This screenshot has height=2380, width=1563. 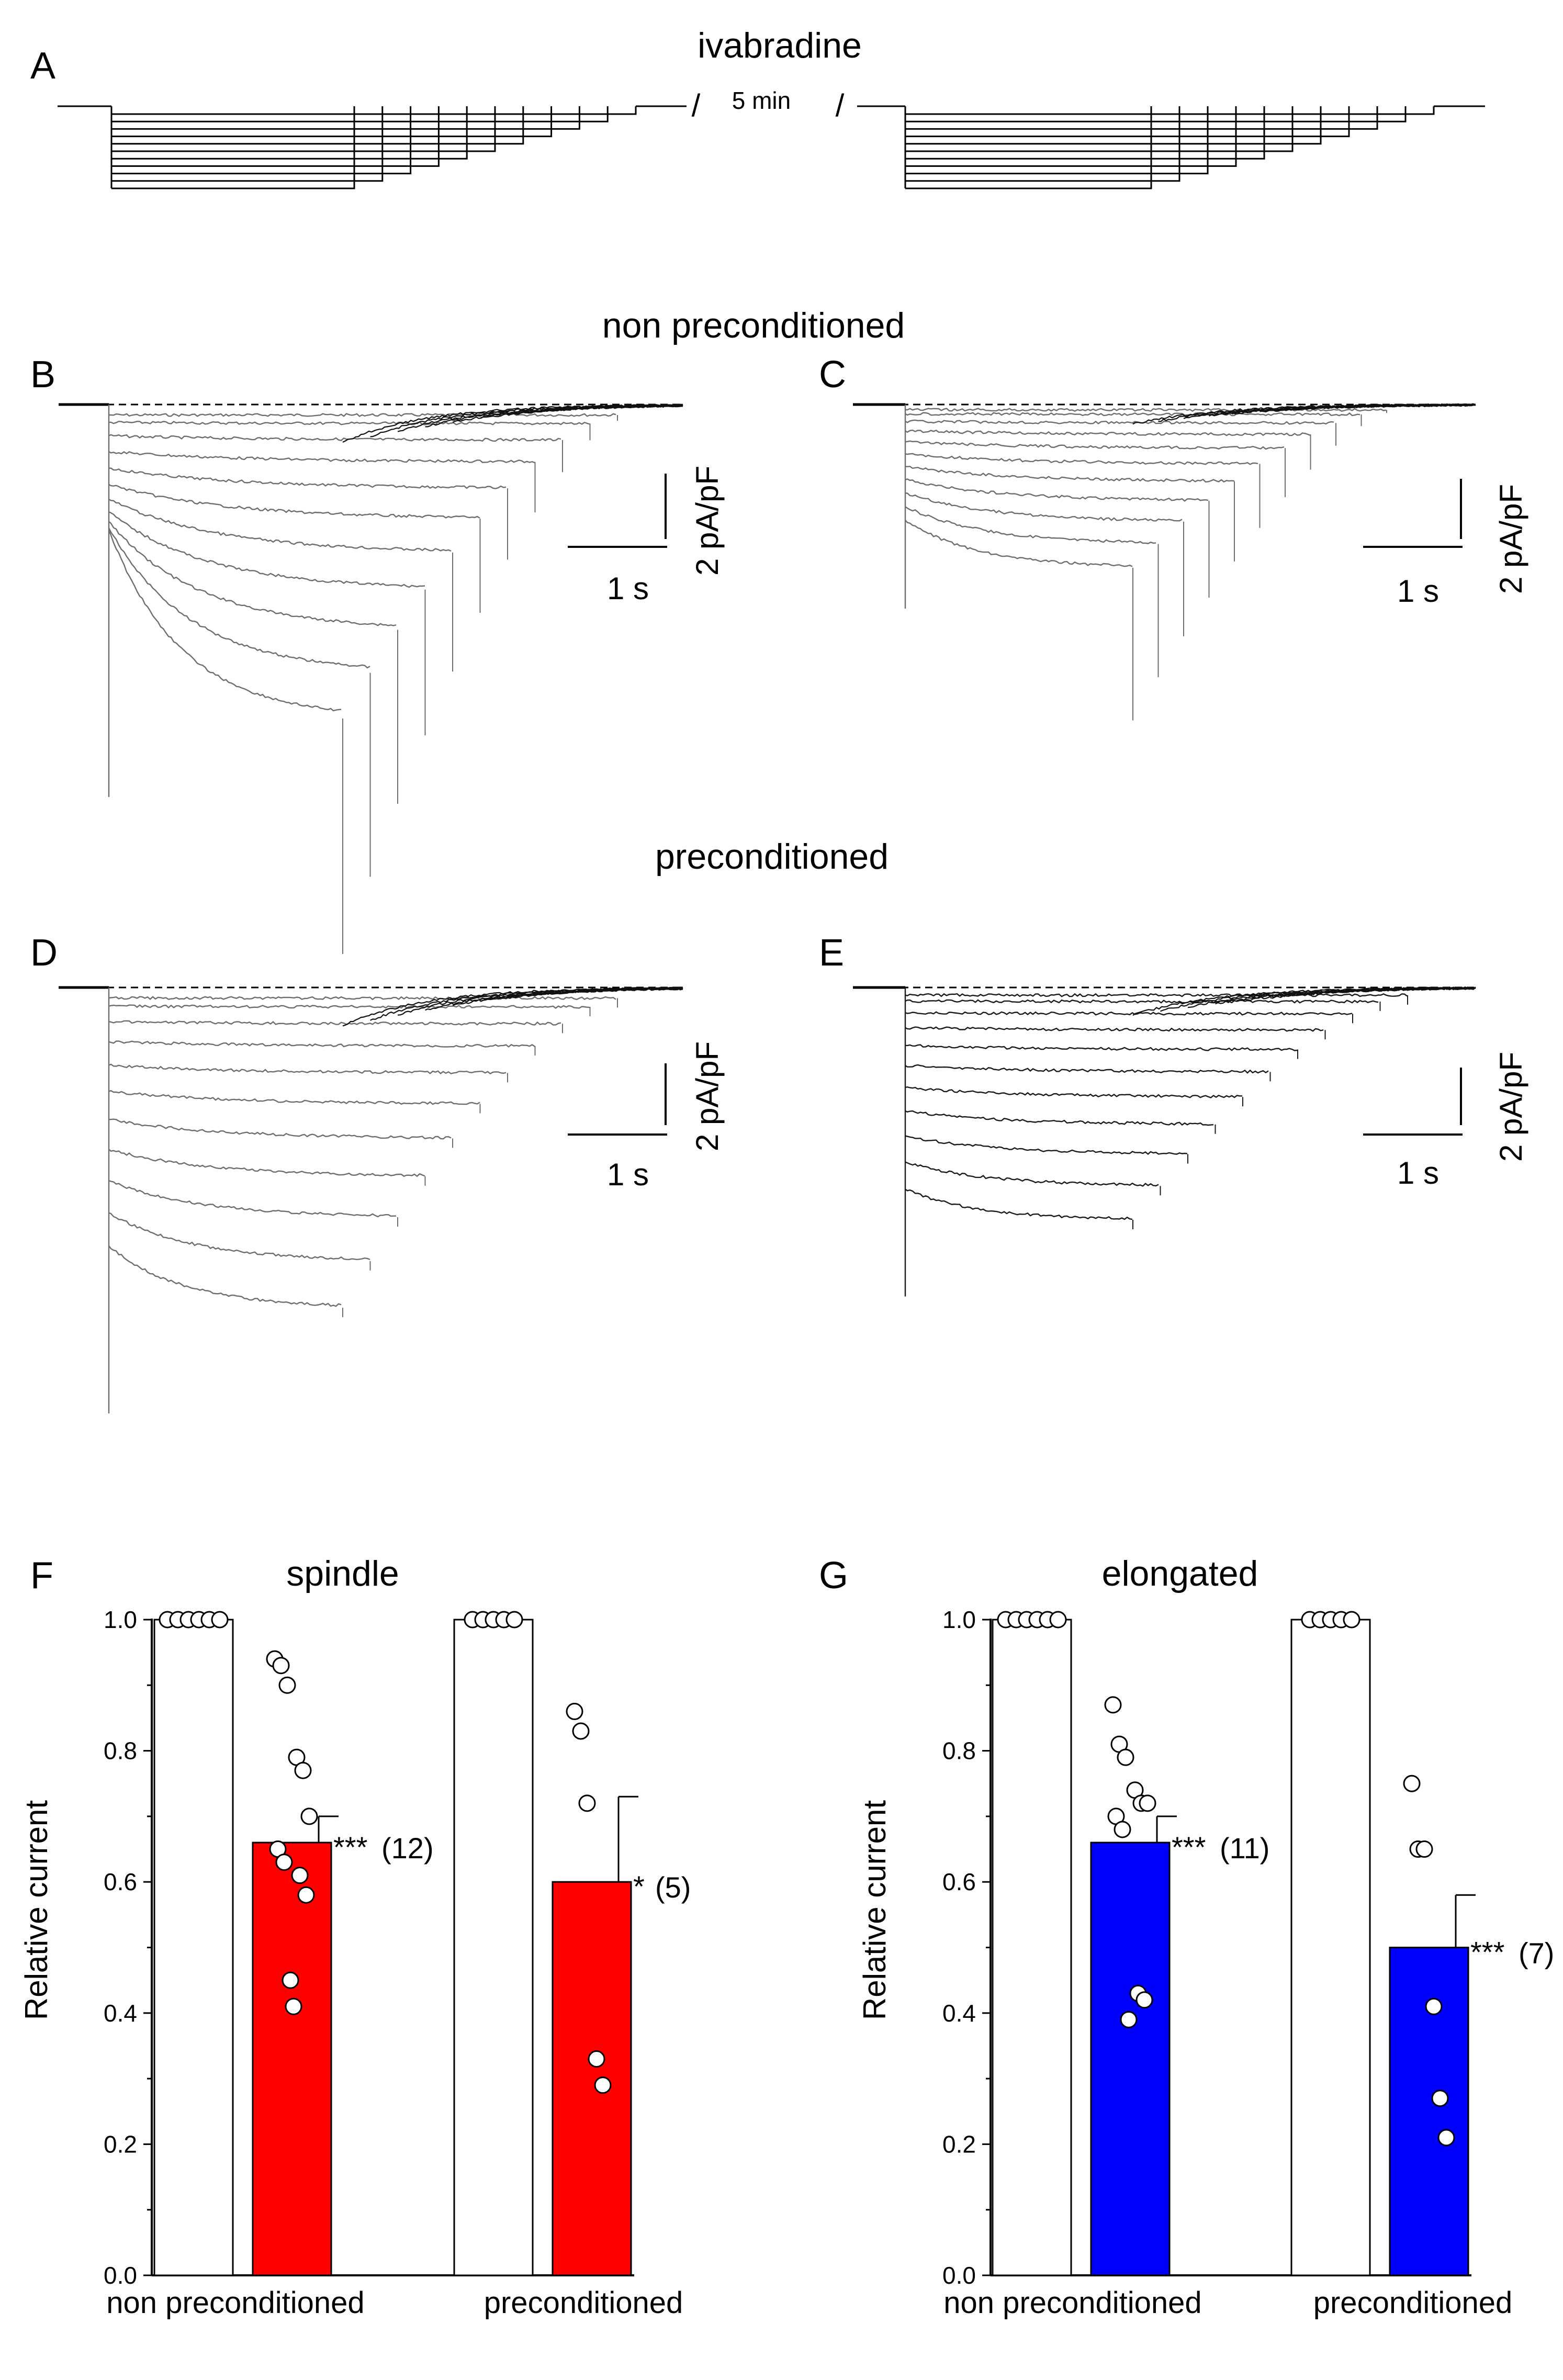 I want to click on bar-chart-spindle: 0.0 0.2 0.4 0.6 0.8 1.0 *** (12) * (5), so click(x=397, y=1948).